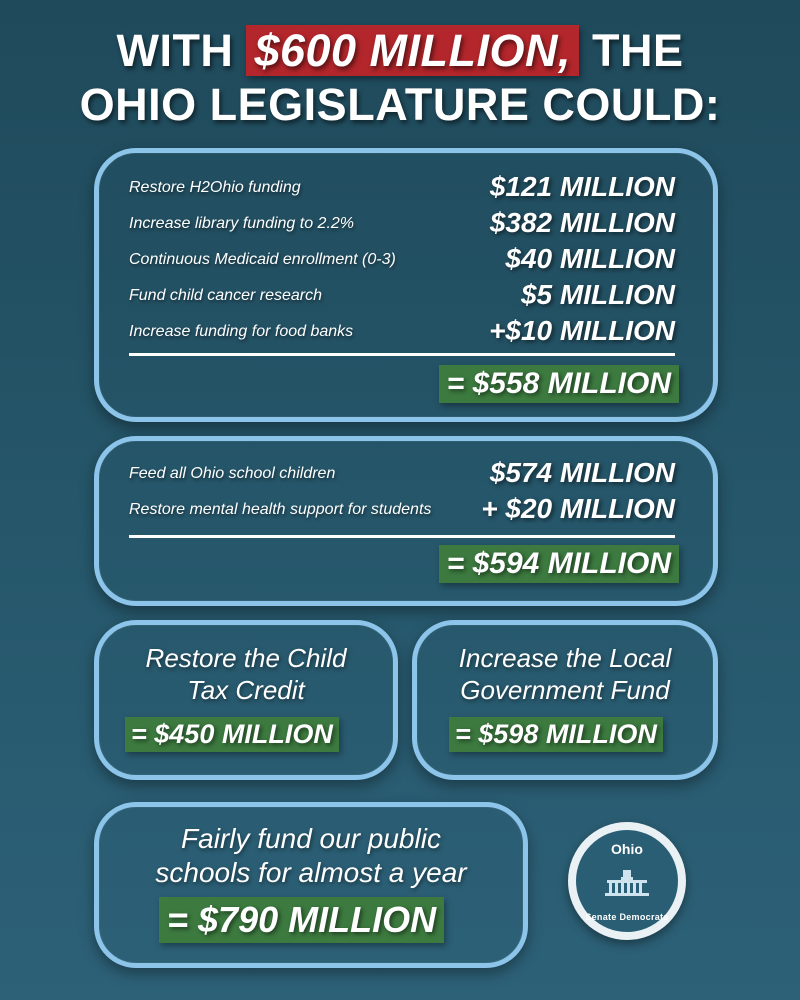 The height and width of the screenshot is (1000, 800). I want to click on item-amount: $40 MILLION, so click(590, 258).